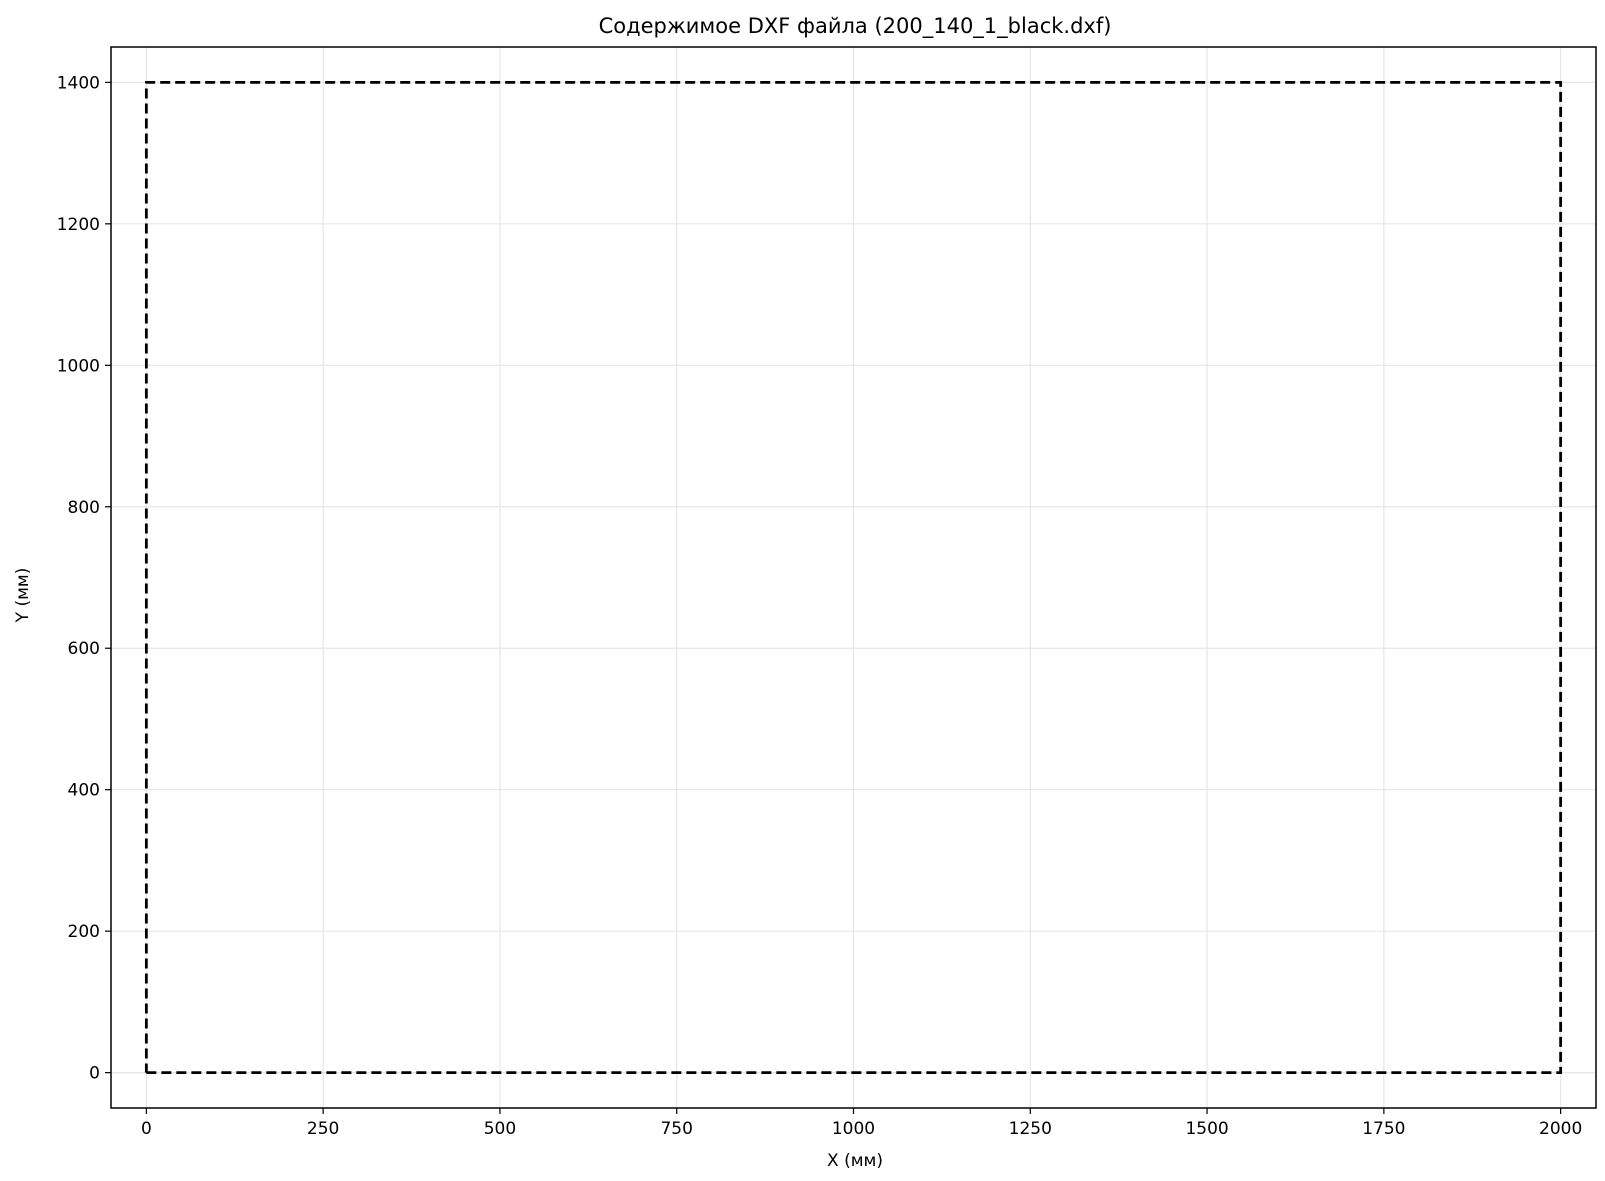  Describe the element at coordinates (84, 649) in the screenshot. I see `y-tick-label: 600` at that location.